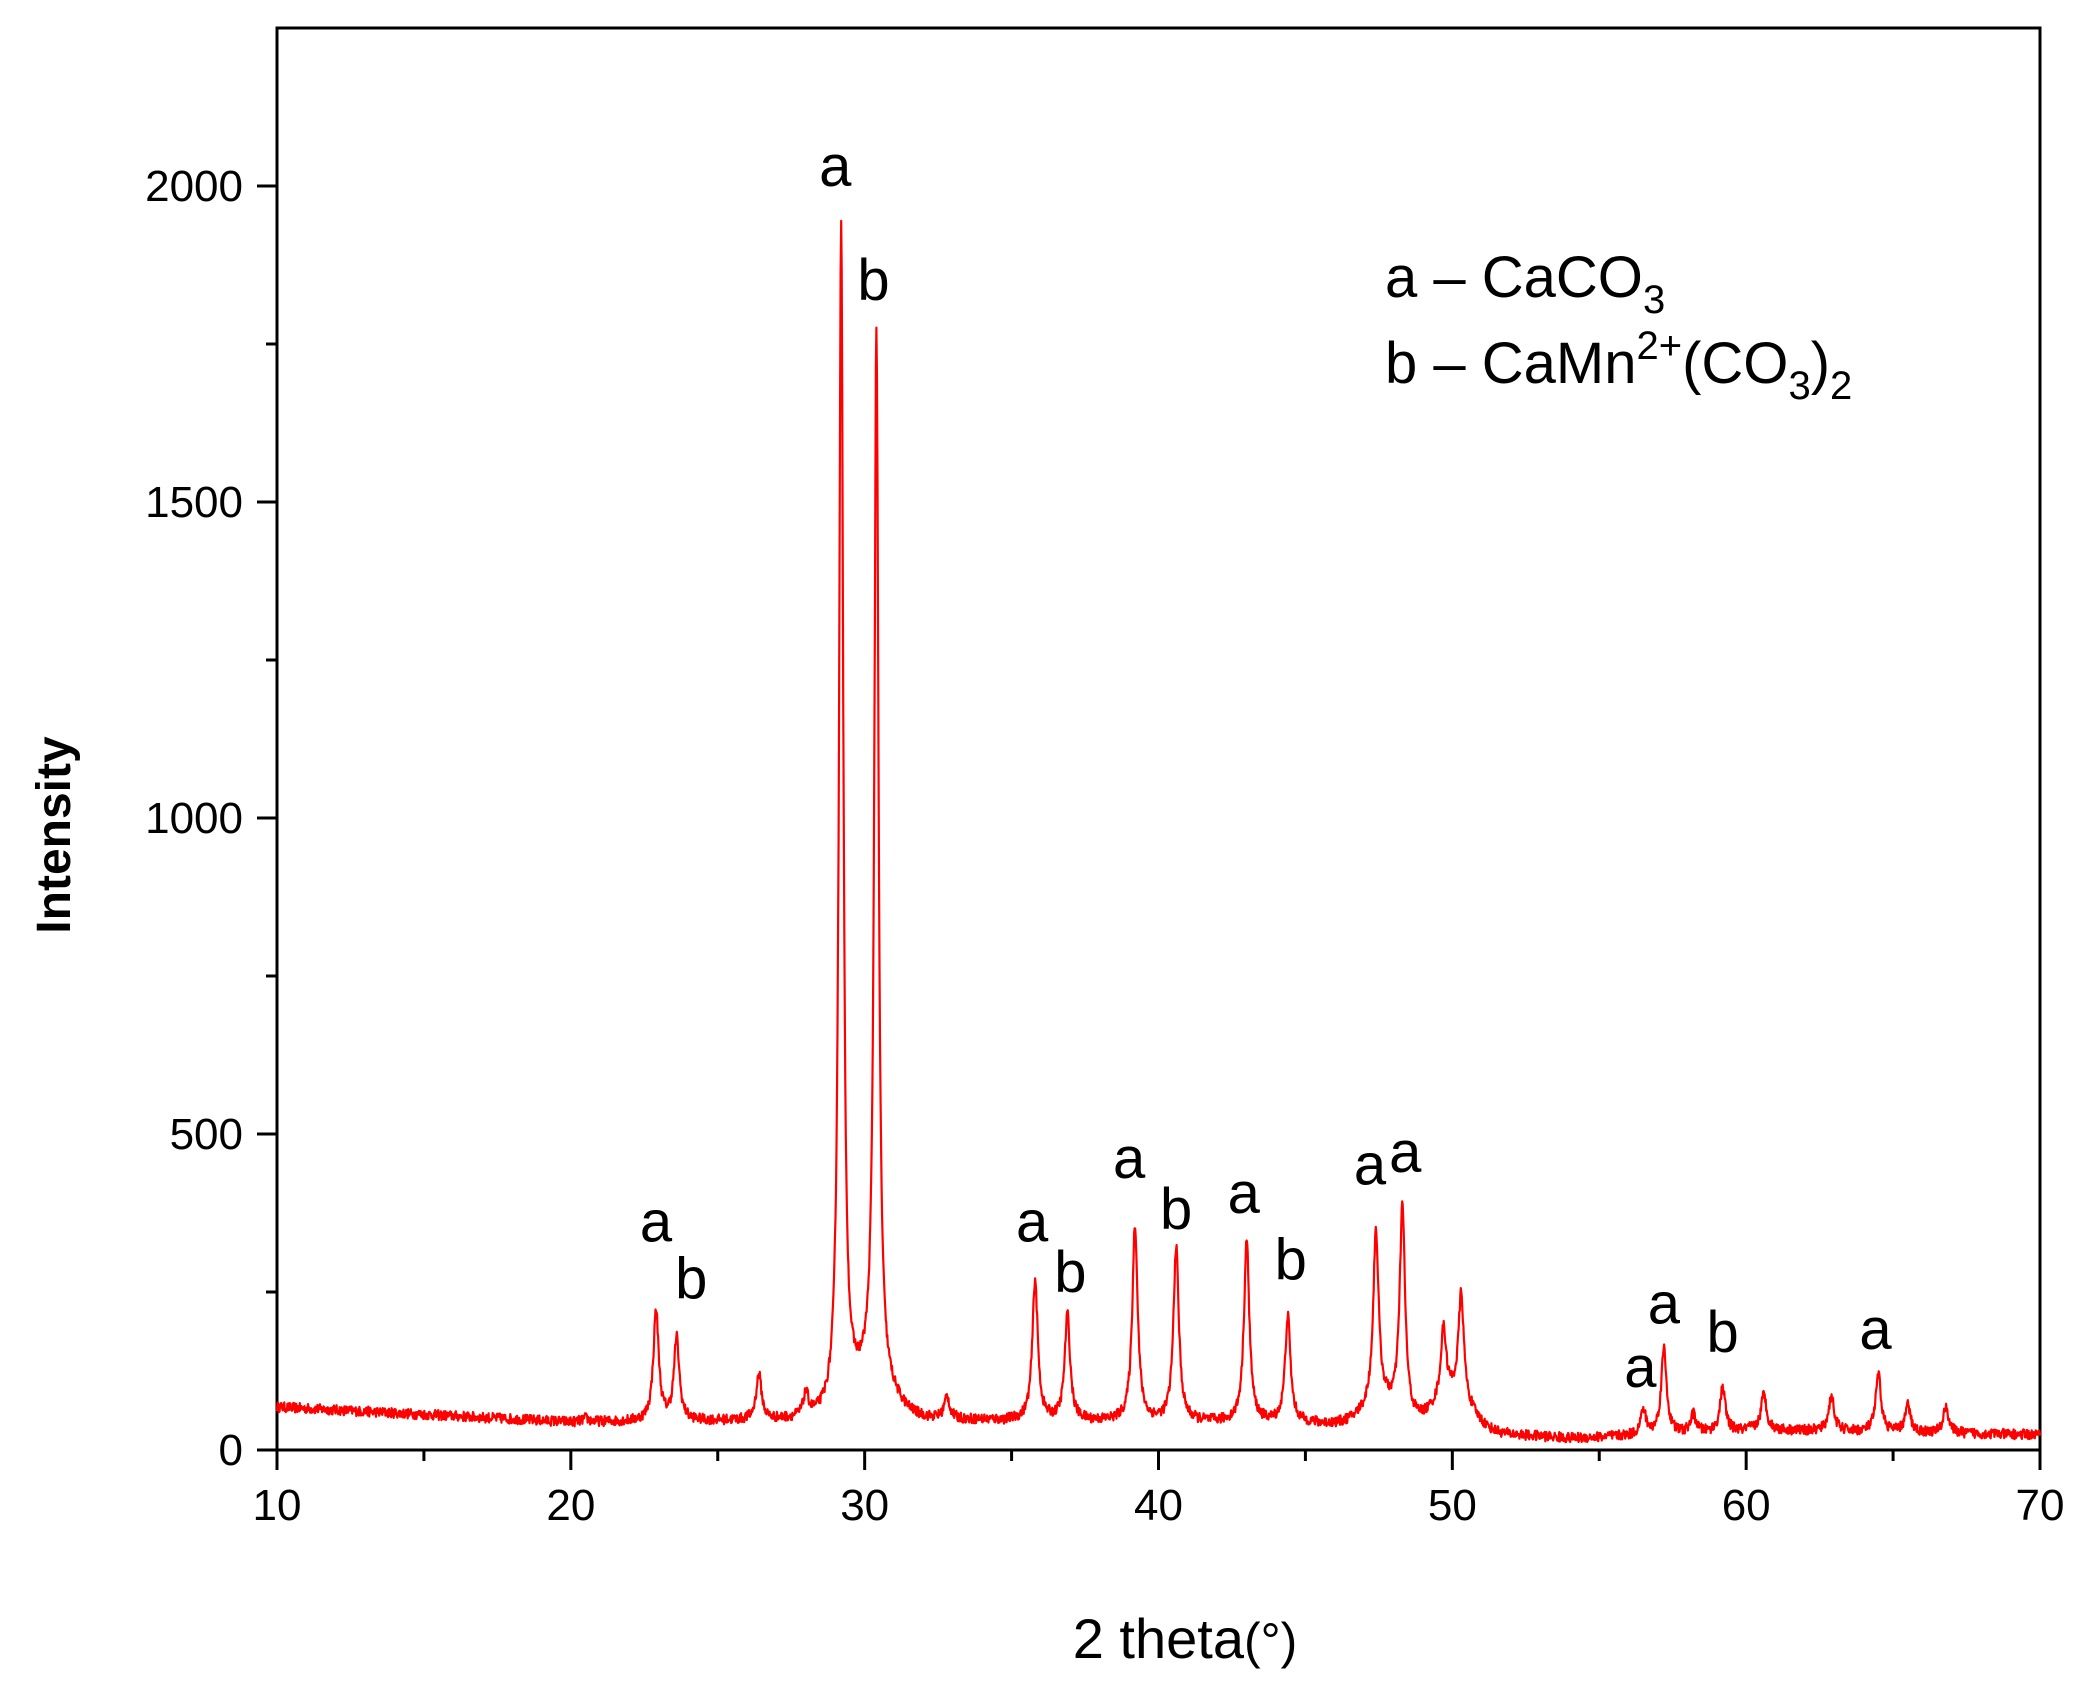  I want to click on legend-entry-a: a – CaCO3, so click(1525, 283).